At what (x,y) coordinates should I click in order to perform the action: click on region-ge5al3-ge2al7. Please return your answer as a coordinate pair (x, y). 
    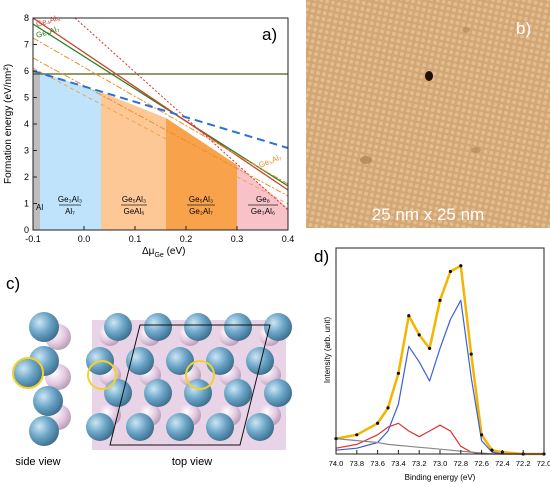
    Looking at the image, I should click on (201, 174).